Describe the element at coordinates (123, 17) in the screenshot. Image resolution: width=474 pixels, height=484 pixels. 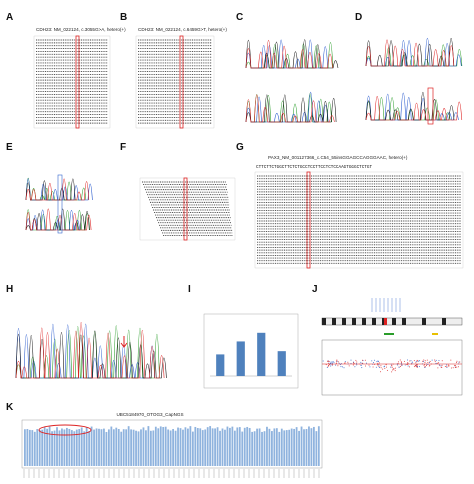
I see `panel-label: B` at that location.